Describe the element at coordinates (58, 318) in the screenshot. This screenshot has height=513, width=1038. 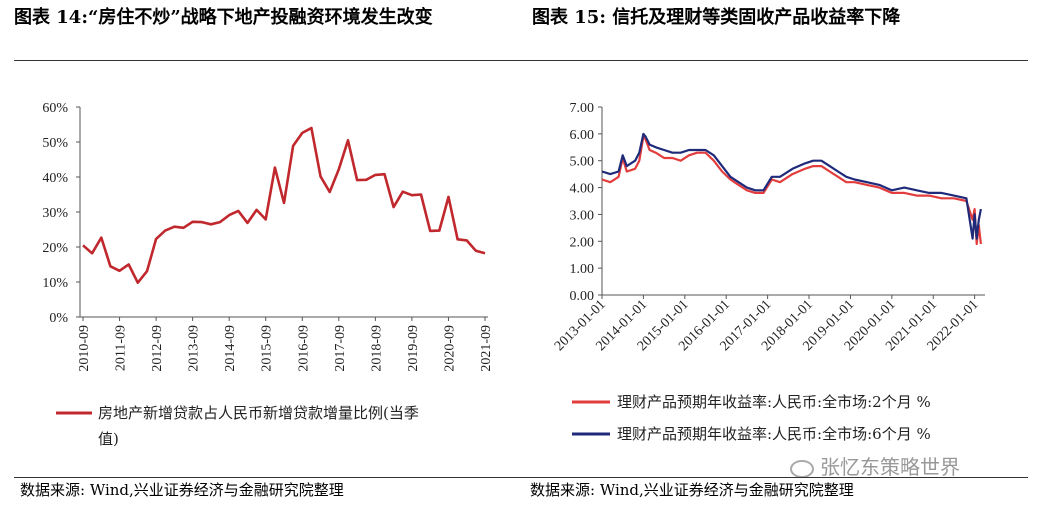
I see `y-tick-label: 0%` at that location.